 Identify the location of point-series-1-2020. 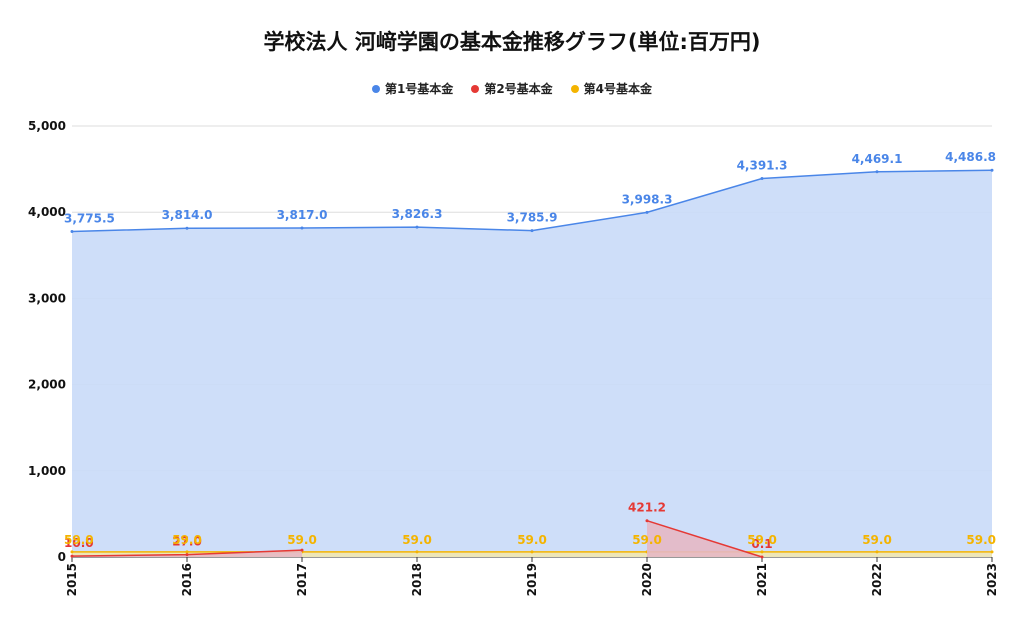
(647, 212).